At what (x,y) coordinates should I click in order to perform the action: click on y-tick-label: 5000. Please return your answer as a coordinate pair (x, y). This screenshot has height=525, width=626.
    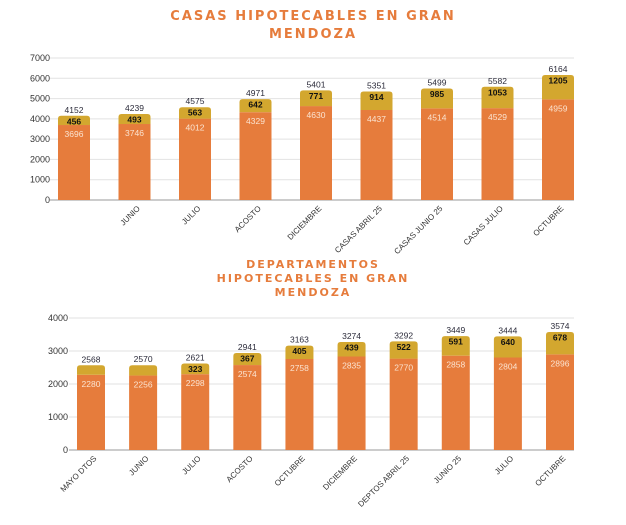
    Looking at the image, I should click on (40, 99).